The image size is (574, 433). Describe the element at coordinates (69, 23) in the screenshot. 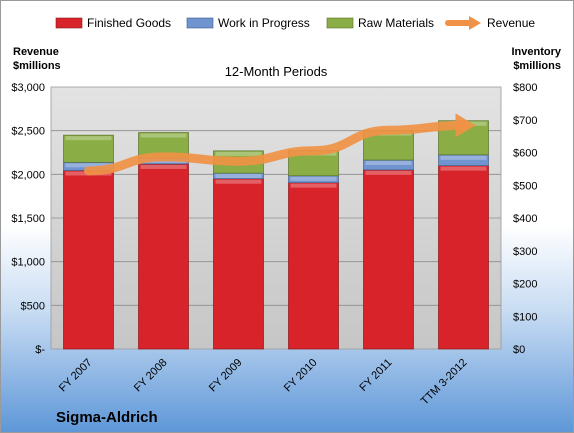

I see `legend-swatch-finished-goods` at that location.